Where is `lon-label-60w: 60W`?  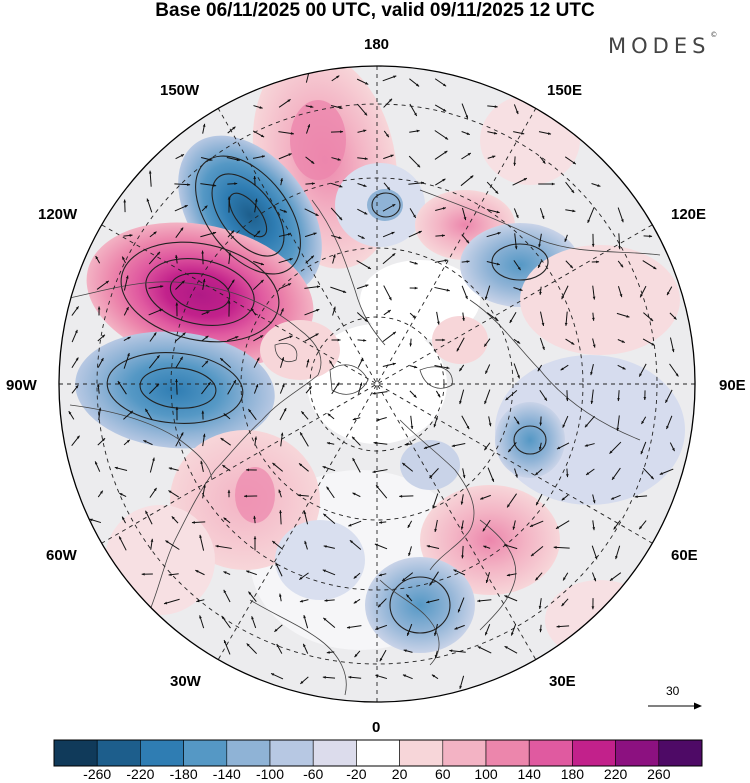
lon-label-60w: 60W is located at coordinates (61, 555).